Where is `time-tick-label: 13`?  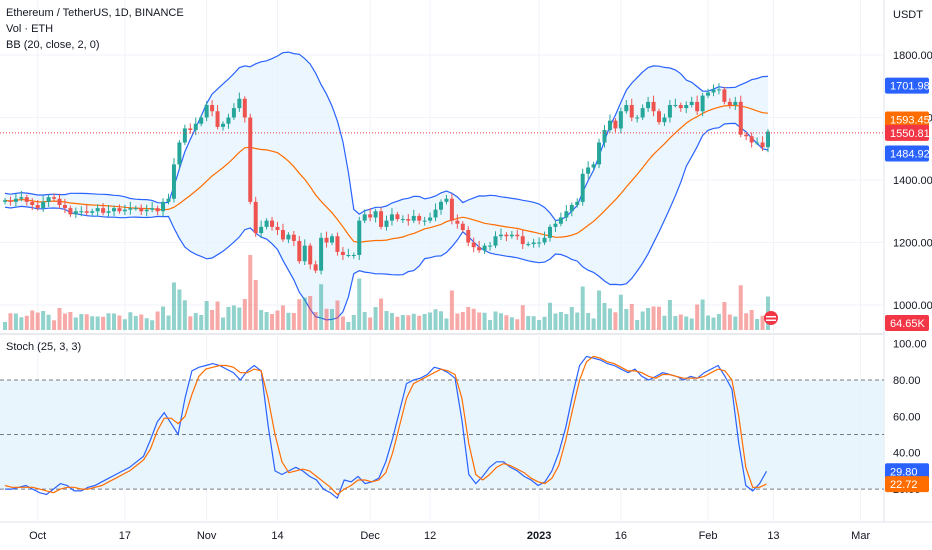 time-tick-label: 13 is located at coordinates (773, 536).